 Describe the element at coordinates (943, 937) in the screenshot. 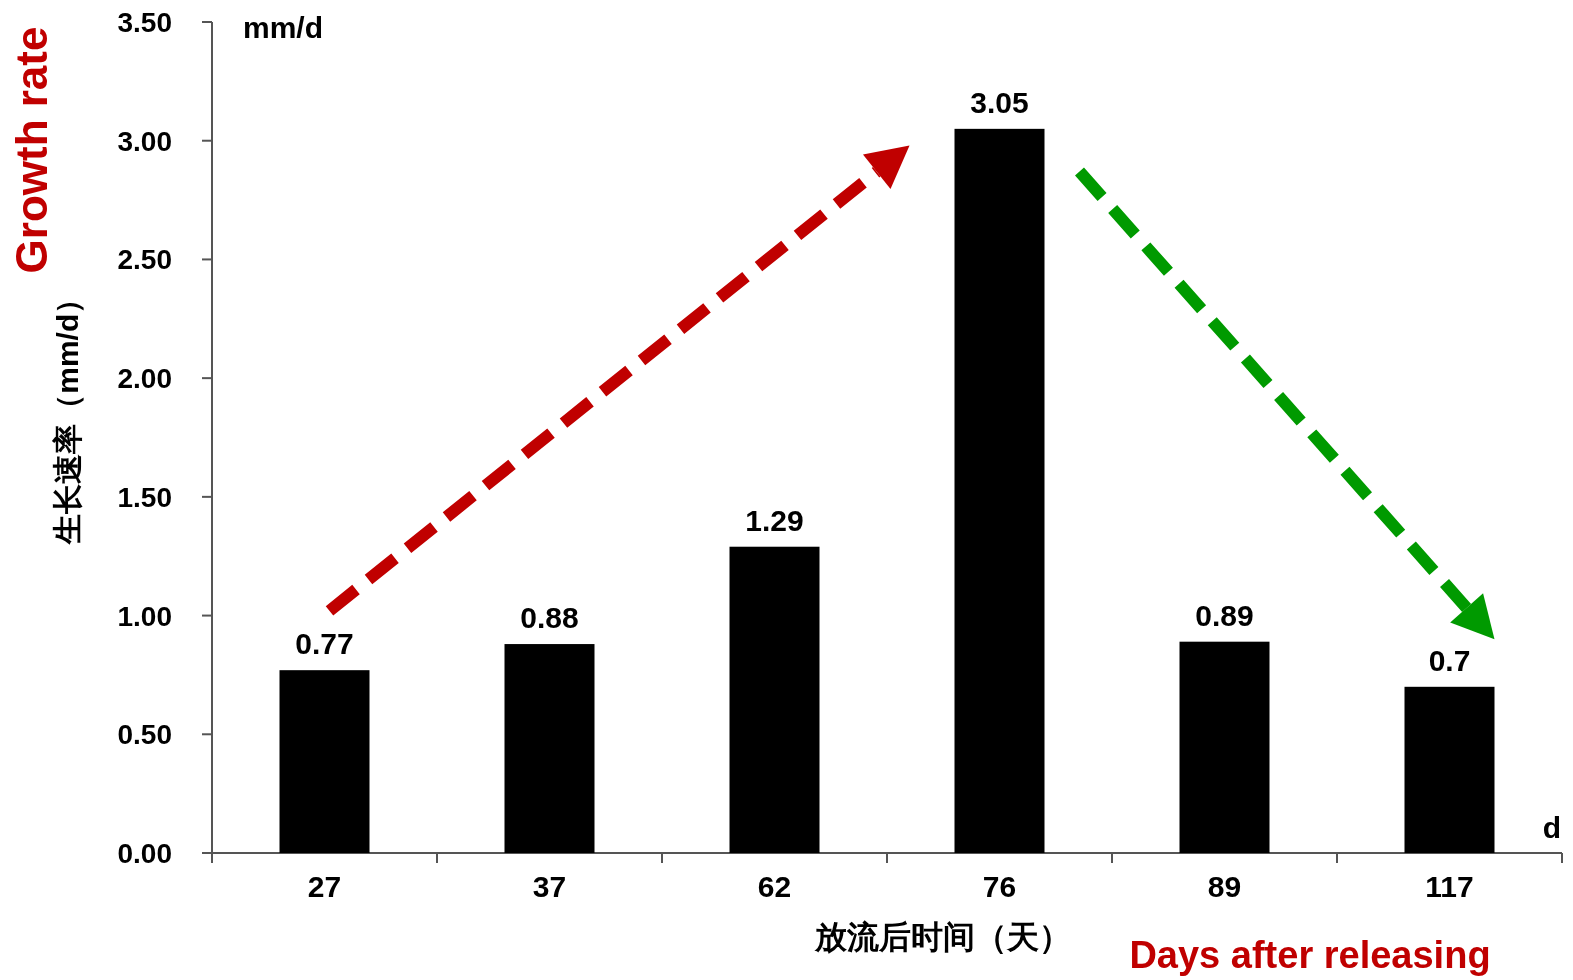

I see `x-axis-title: 放流后时间（天）` at that location.